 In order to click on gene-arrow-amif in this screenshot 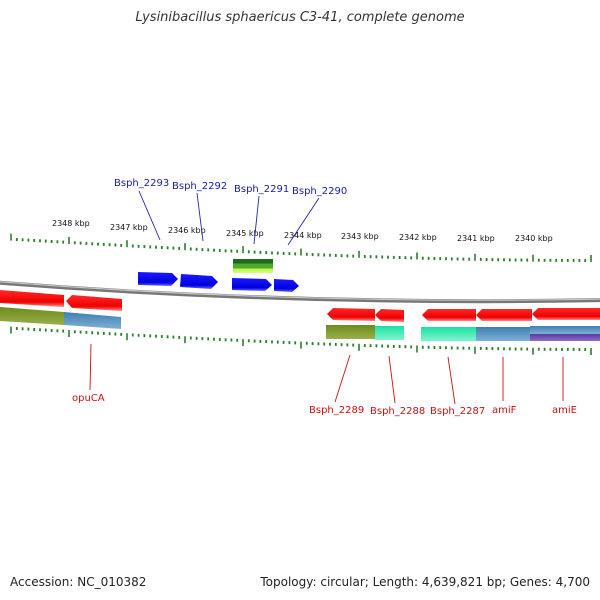, I will do `click(504, 315)`.